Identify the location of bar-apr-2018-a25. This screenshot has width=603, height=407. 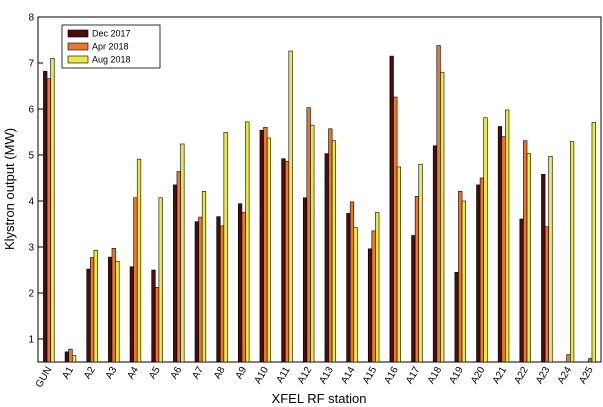
(590, 360).